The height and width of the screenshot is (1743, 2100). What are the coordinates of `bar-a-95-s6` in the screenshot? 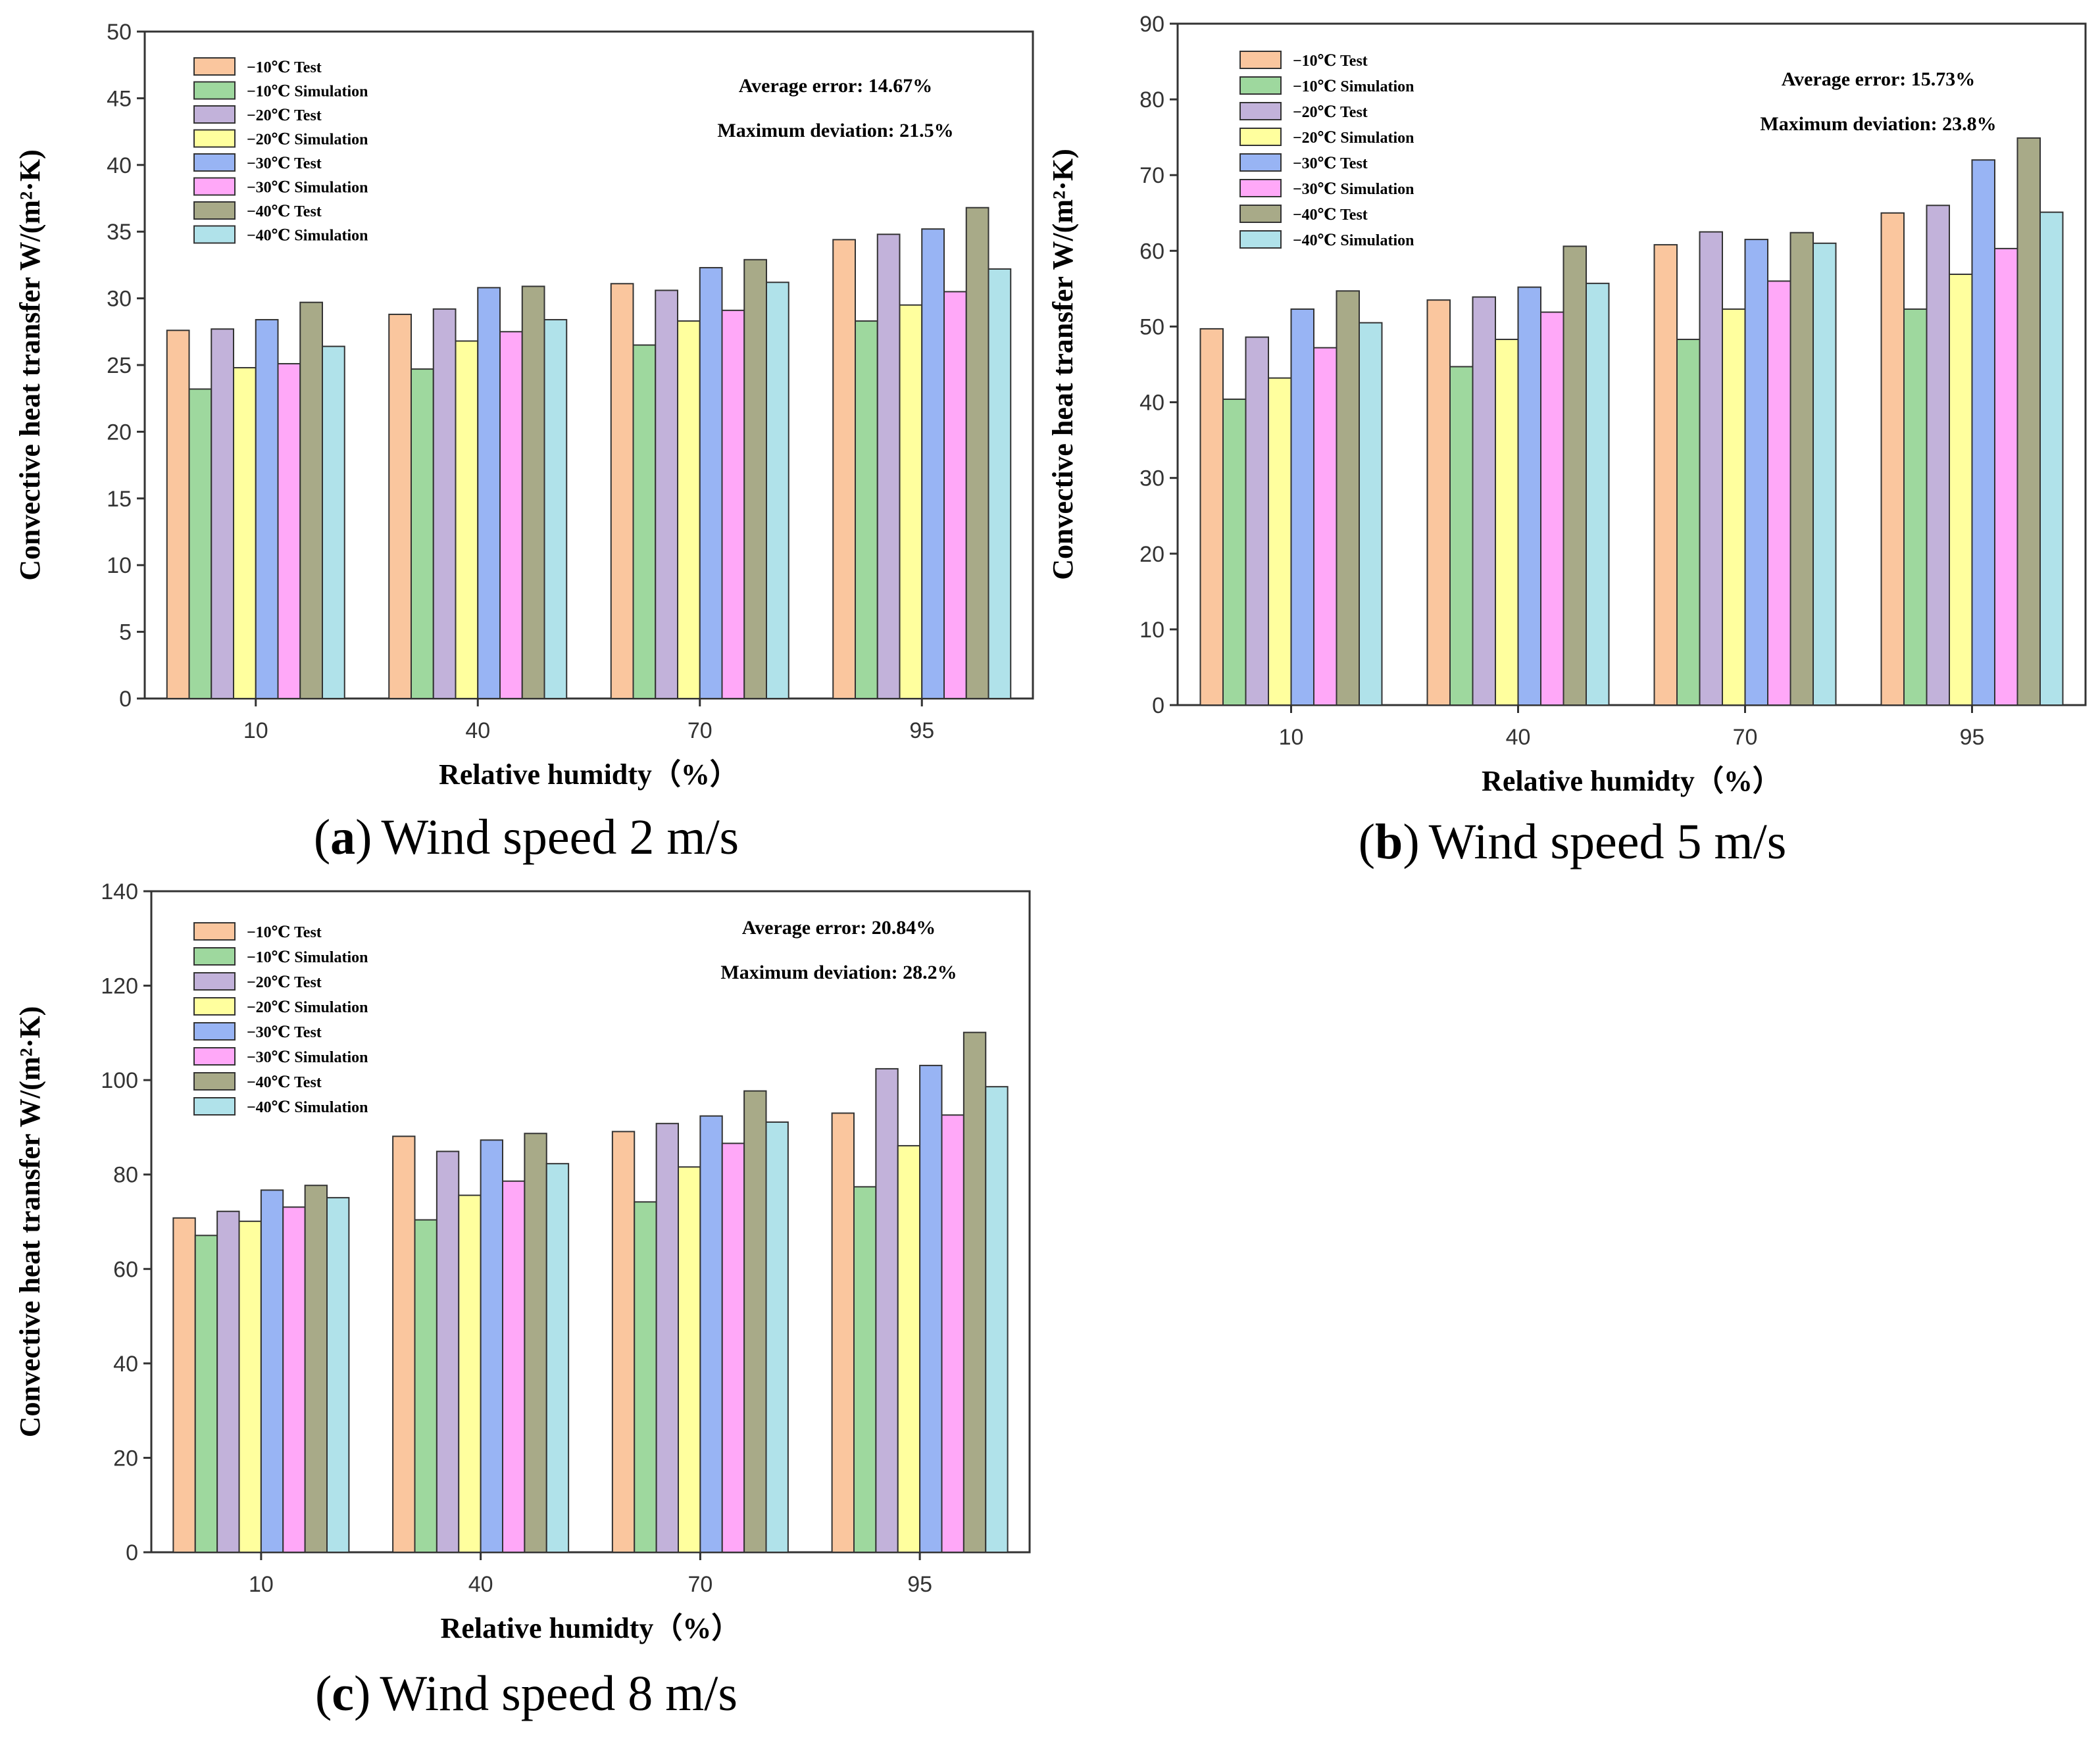 It's located at (955, 495).